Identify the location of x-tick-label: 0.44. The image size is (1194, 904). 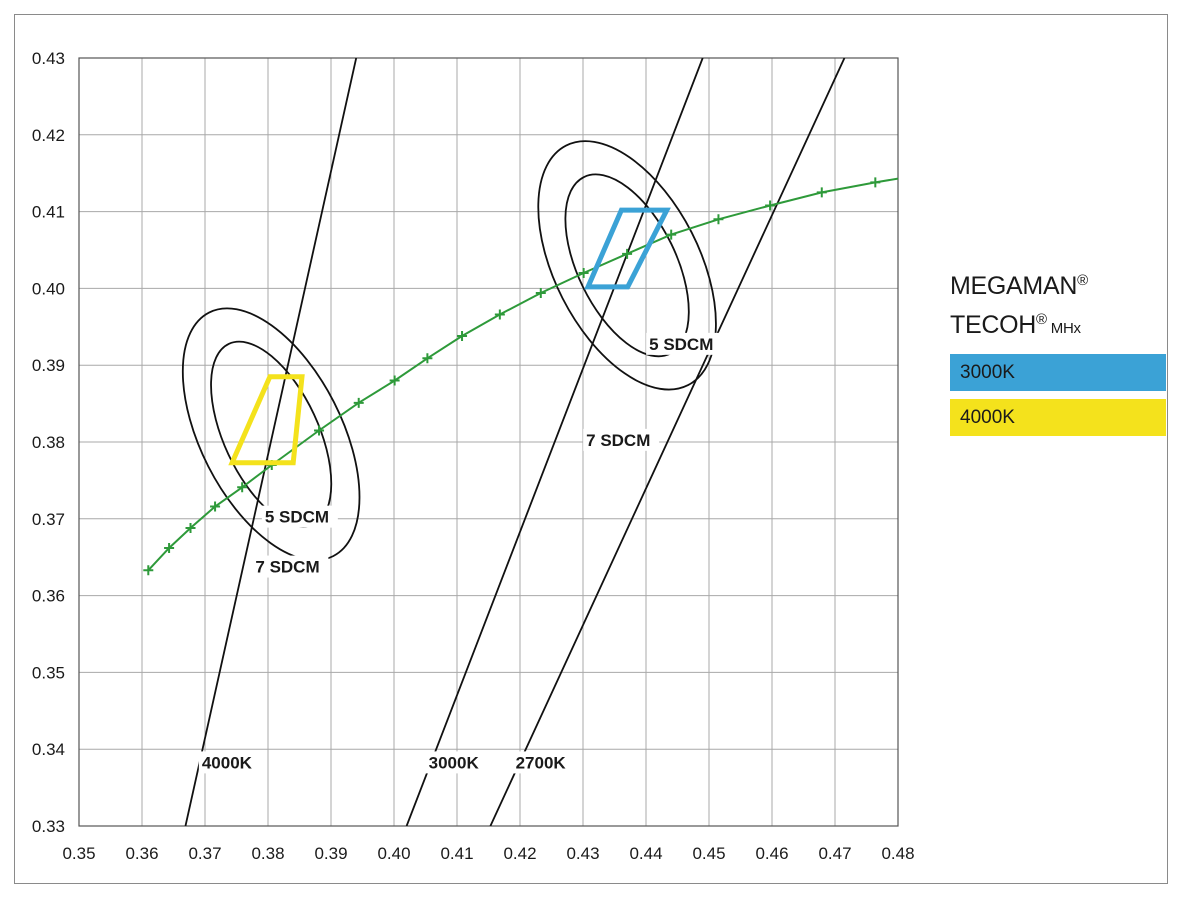
(645, 853).